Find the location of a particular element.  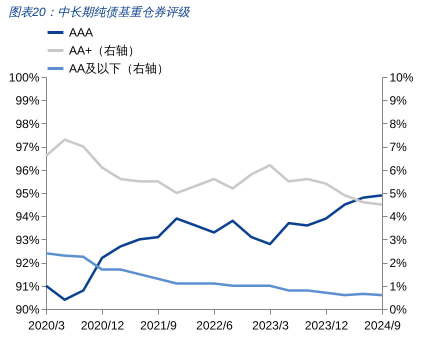

x-tick-label: 2020/12 is located at coordinates (102, 325).